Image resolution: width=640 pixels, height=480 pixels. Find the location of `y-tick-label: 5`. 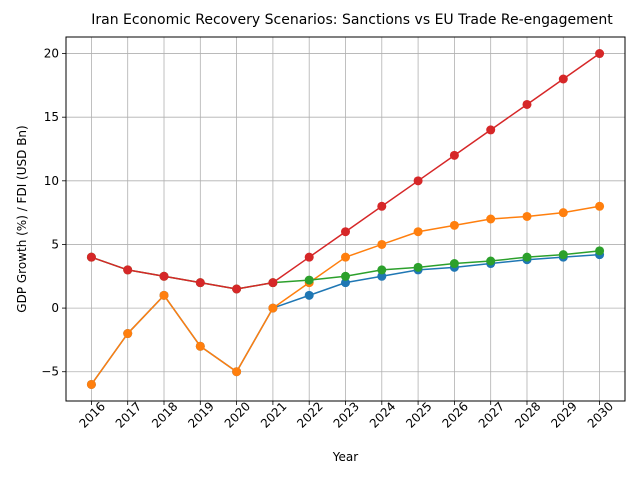

y-tick-label: 5 is located at coordinates (55, 244).